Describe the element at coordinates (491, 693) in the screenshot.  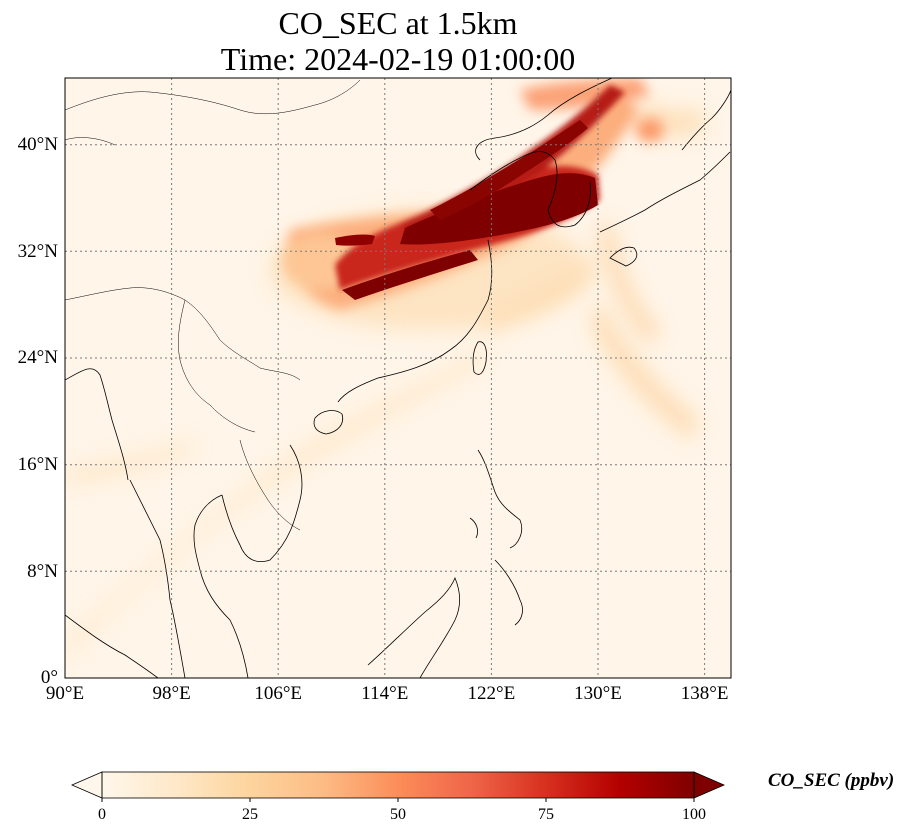
I see `x-tick-label: 122°E` at that location.